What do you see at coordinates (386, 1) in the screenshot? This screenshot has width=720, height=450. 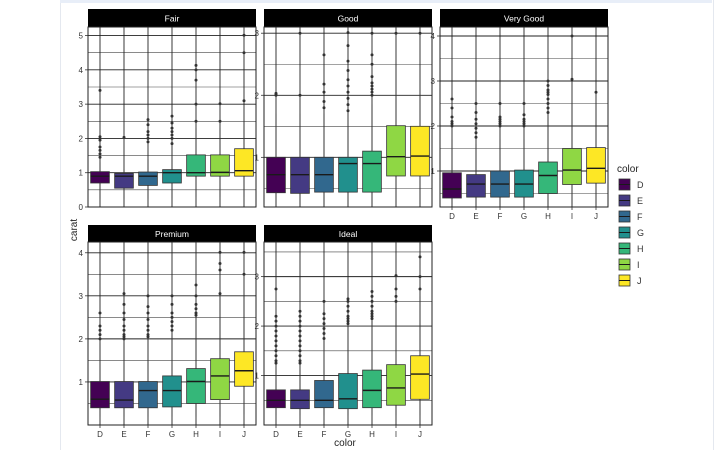 I see `viewer-top-strip` at bounding box center [386, 1].